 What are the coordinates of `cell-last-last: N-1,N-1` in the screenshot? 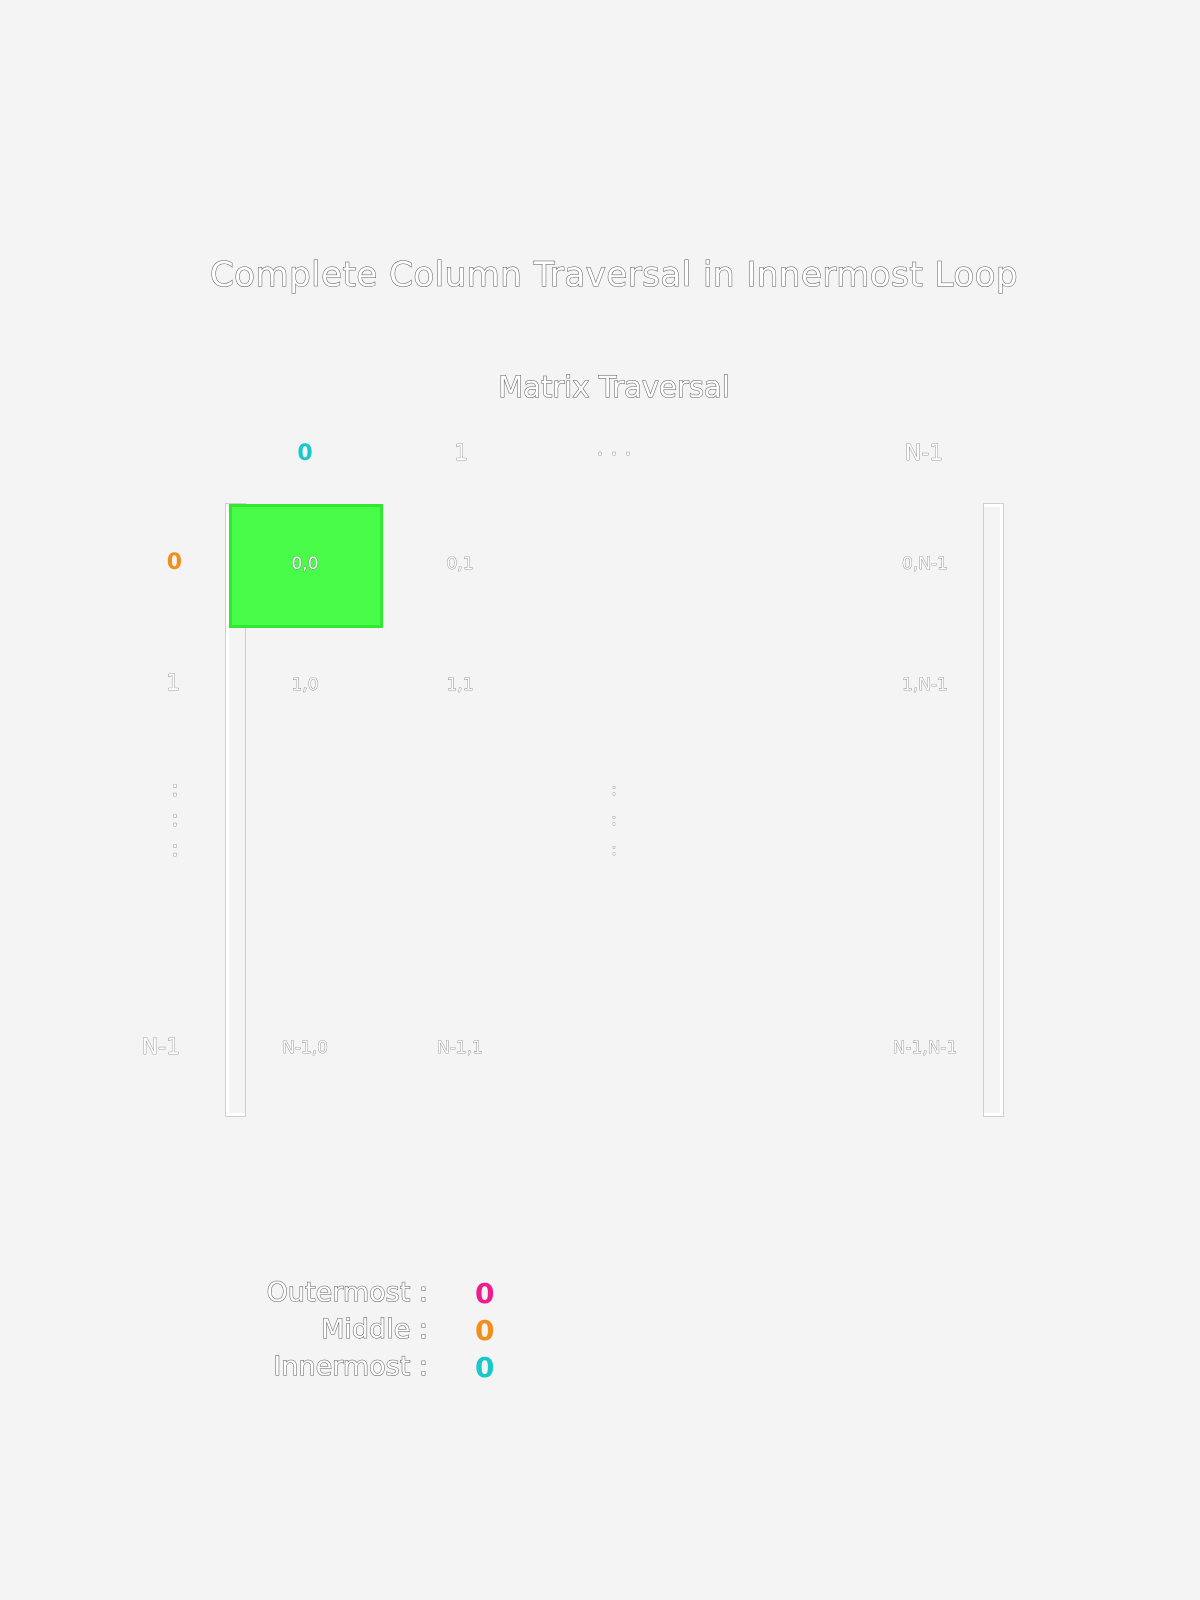 It's located at (925, 1048).